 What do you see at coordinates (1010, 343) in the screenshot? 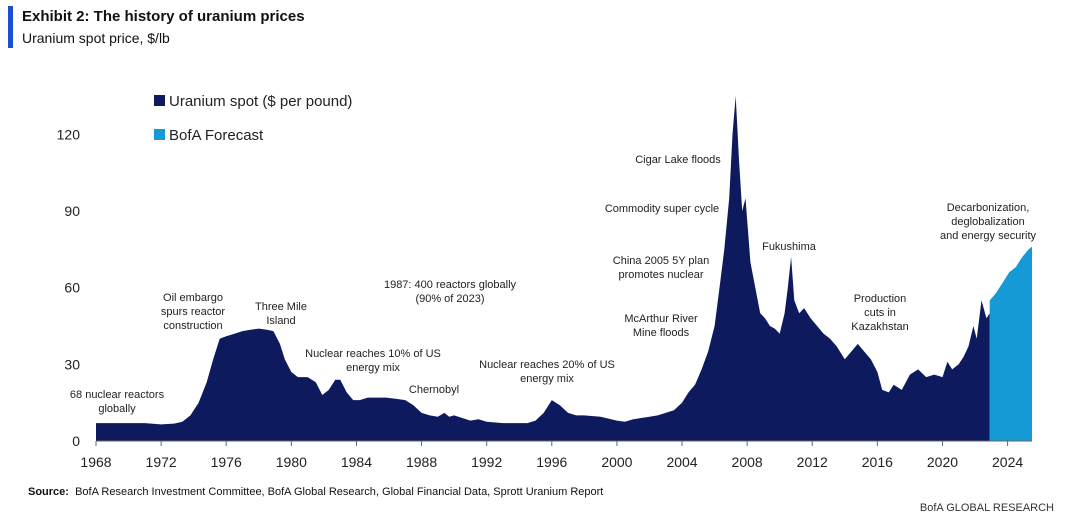
I see `bofa-forecast-area` at bounding box center [1010, 343].